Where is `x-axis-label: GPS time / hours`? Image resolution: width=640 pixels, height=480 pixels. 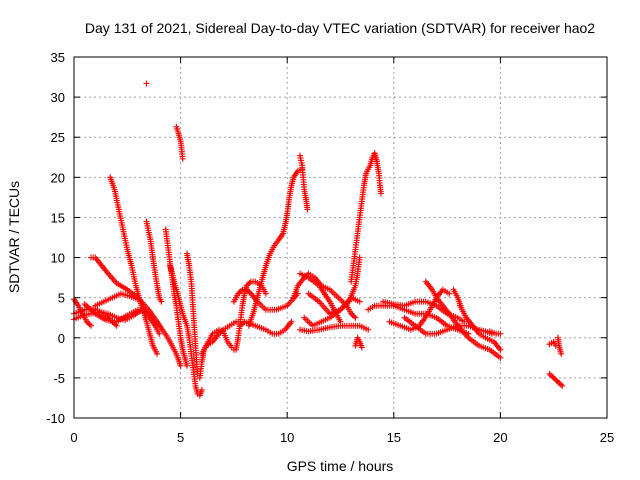
x-axis-label: GPS time / hours is located at coordinates (340, 466).